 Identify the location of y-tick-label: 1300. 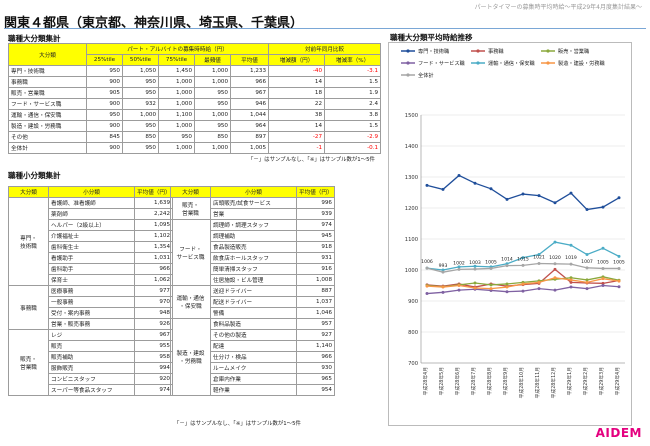
(411, 178).